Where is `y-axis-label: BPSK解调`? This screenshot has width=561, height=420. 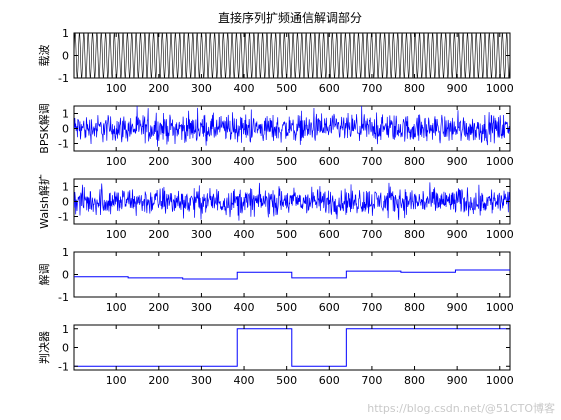 y-axis-label: BPSK解调 is located at coordinates (44, 128).